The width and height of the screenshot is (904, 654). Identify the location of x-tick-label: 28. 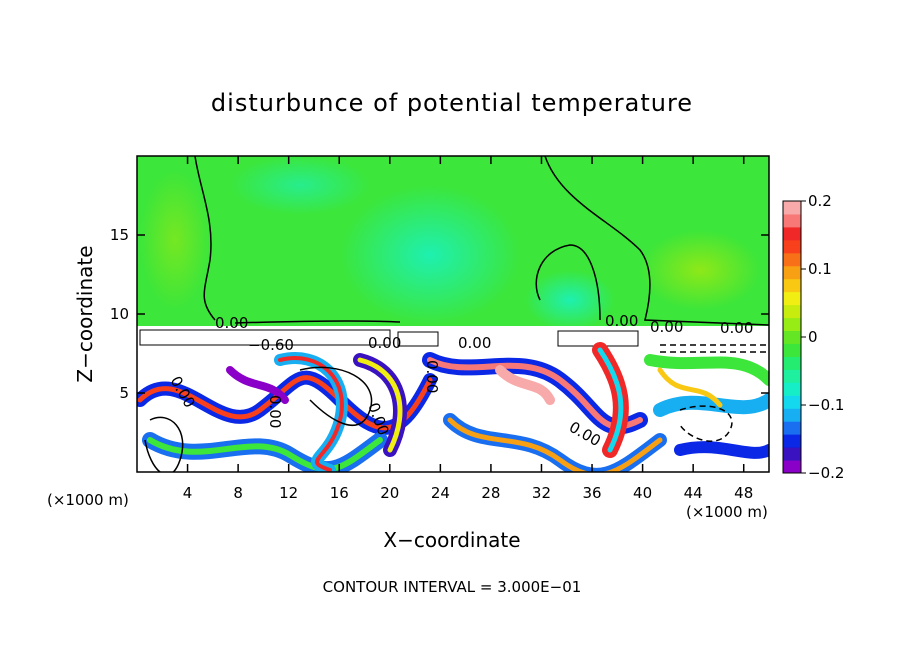
(490, 493).